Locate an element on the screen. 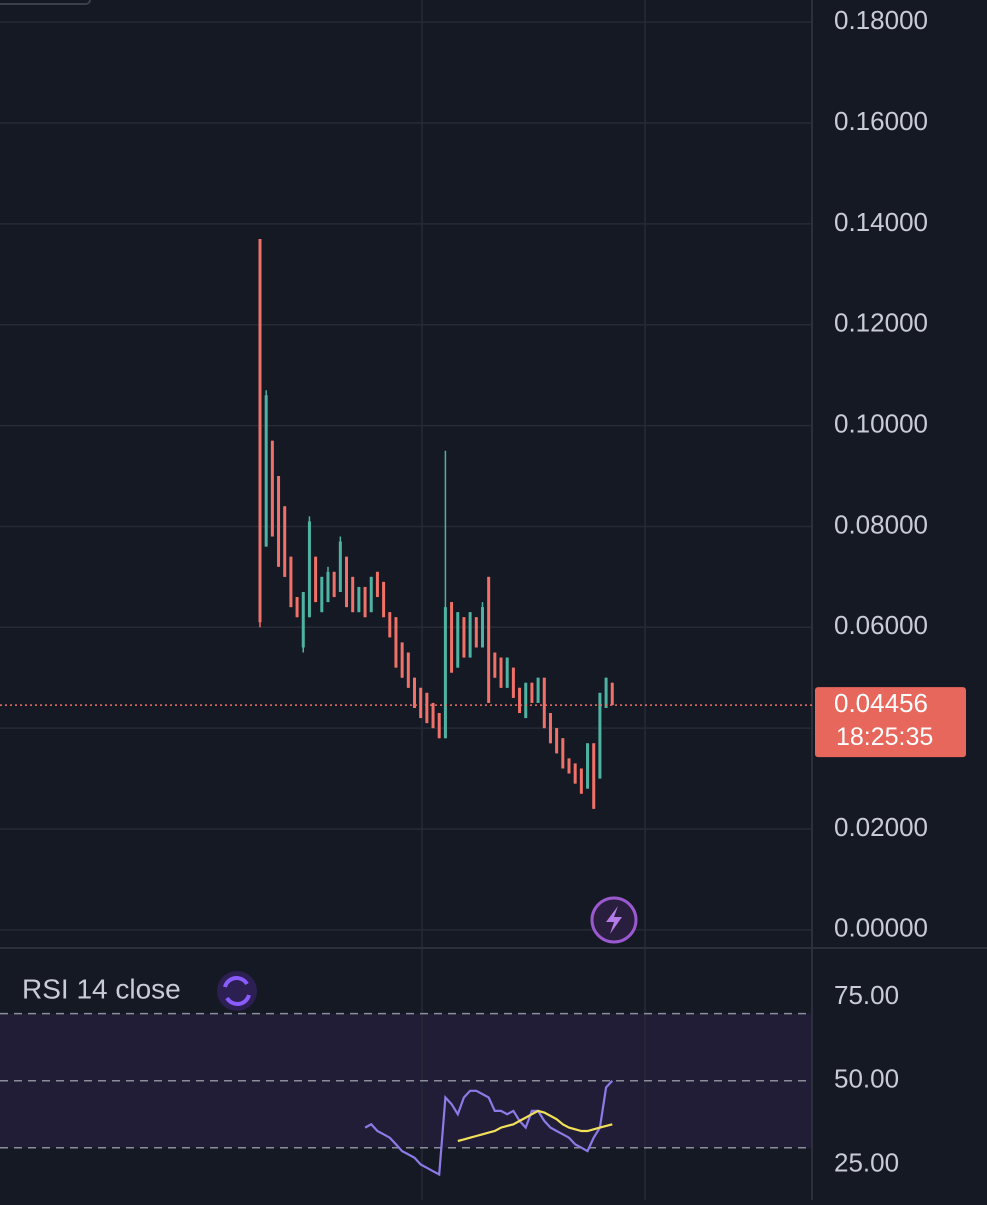 The width and height of the screenshot is (987, 1205). toolbar-button is located at coordinates (45, 2).